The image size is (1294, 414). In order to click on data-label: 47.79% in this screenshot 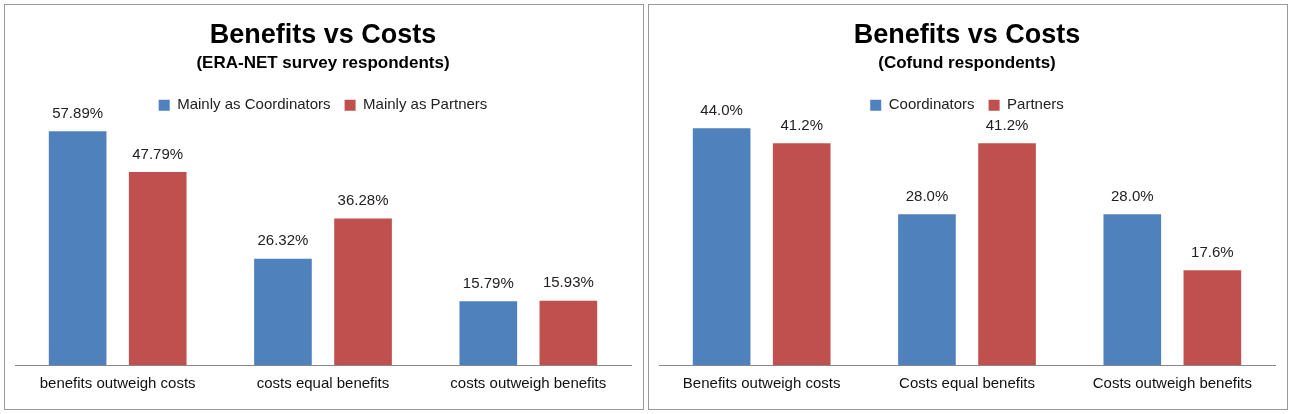, I will do `click(158, 153)`.